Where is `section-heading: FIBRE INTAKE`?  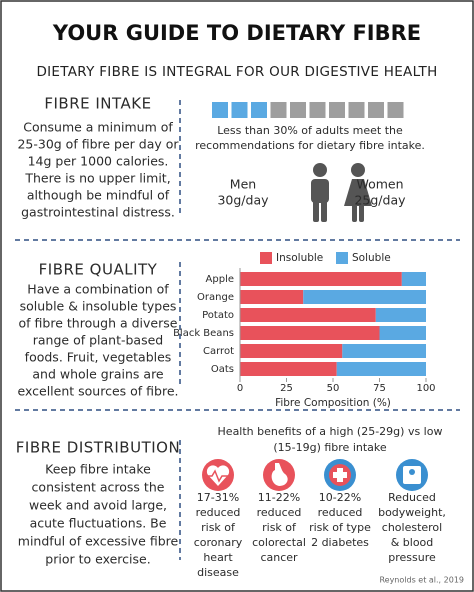
section-heading: FIBRE INTAKE is located at coordinates (97, 104).